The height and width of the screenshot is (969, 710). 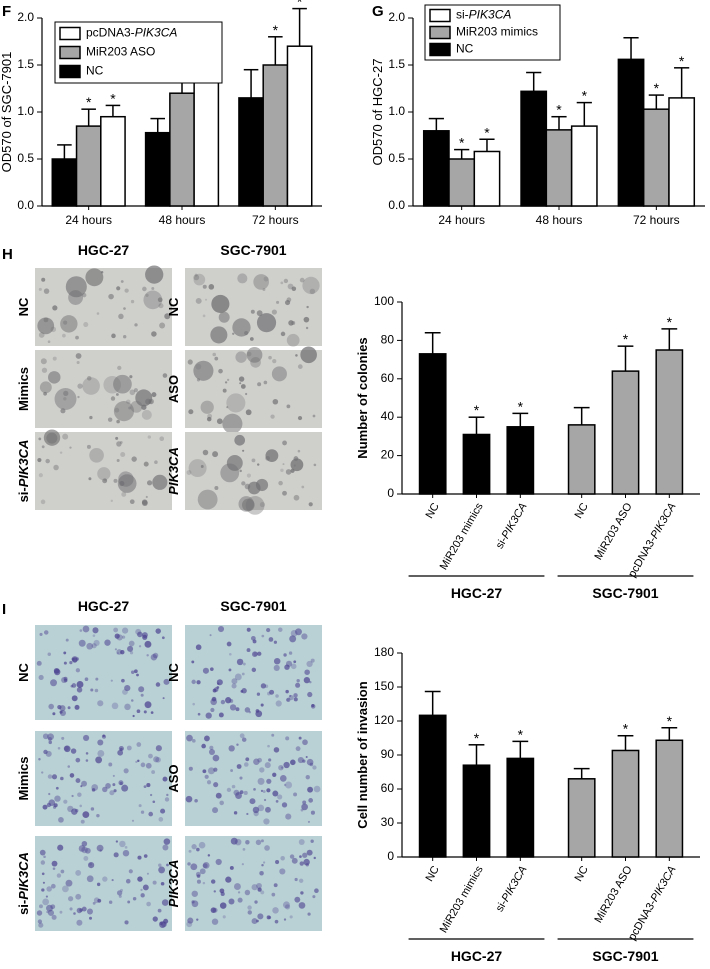 I want to click on y-tick-label: 2.0, so click(x=25, y=17).